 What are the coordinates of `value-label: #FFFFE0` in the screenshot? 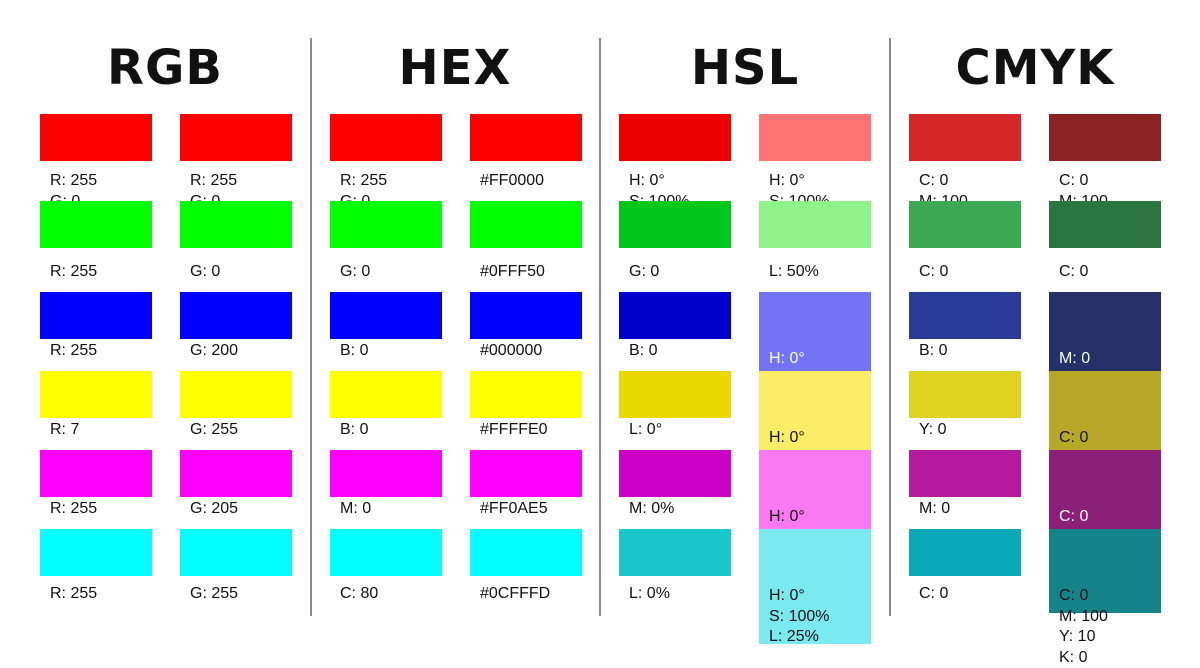 It's located at (532, 430).